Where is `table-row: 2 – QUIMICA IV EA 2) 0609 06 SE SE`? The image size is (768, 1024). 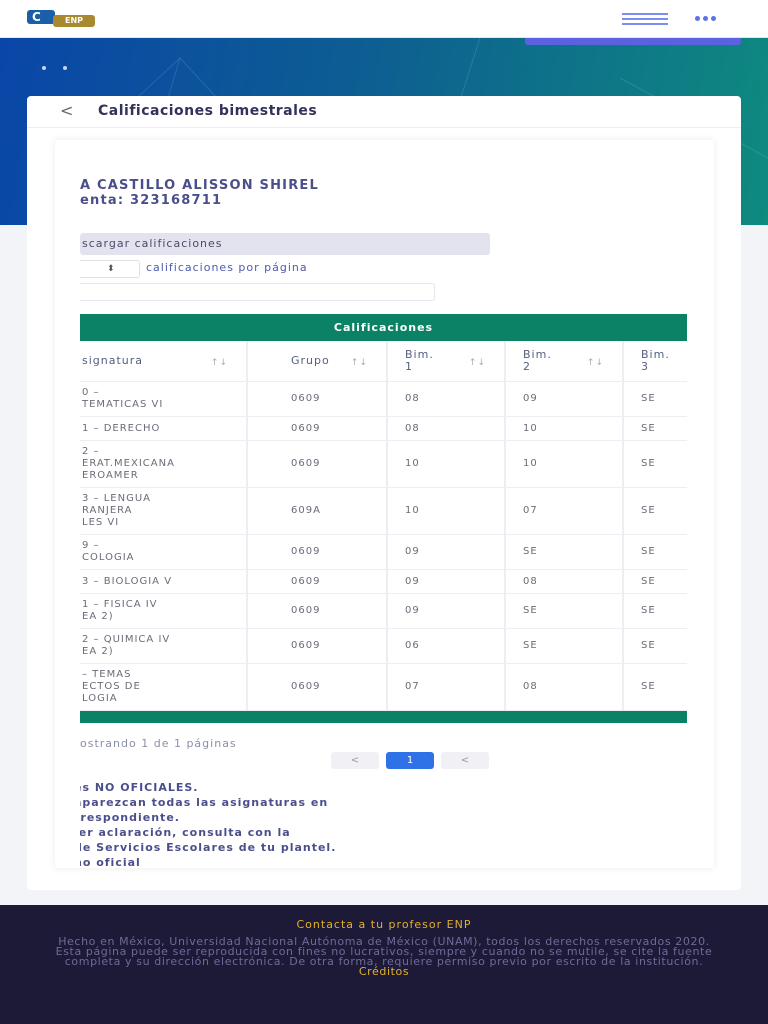 table-row: 2 – QUIMICA IV EA 2) 0609 06 SE SE is located at coordinates (383, 646).